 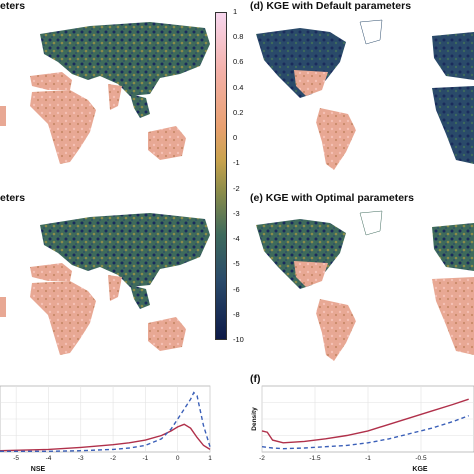 I want to click on colorbar-tick-label: -1, so click(x=236, y=163).